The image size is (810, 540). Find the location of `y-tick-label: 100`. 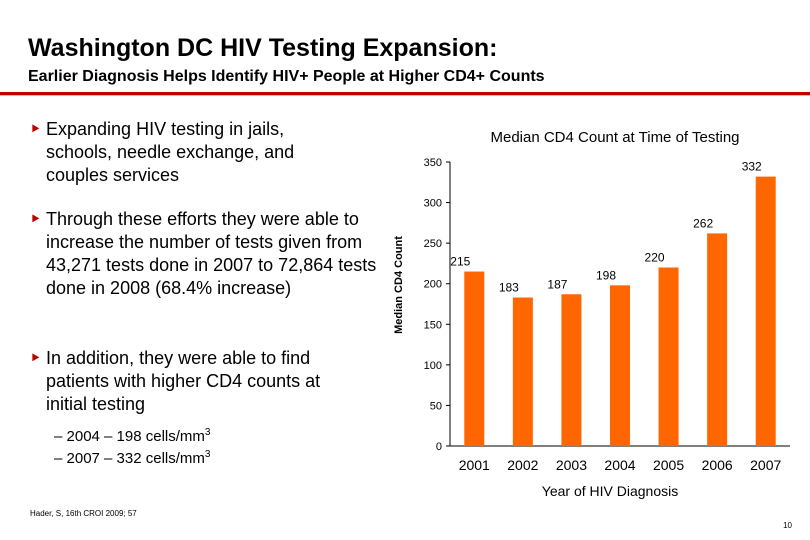

y-tick-label: 100 is located at coordinates (433, 366).